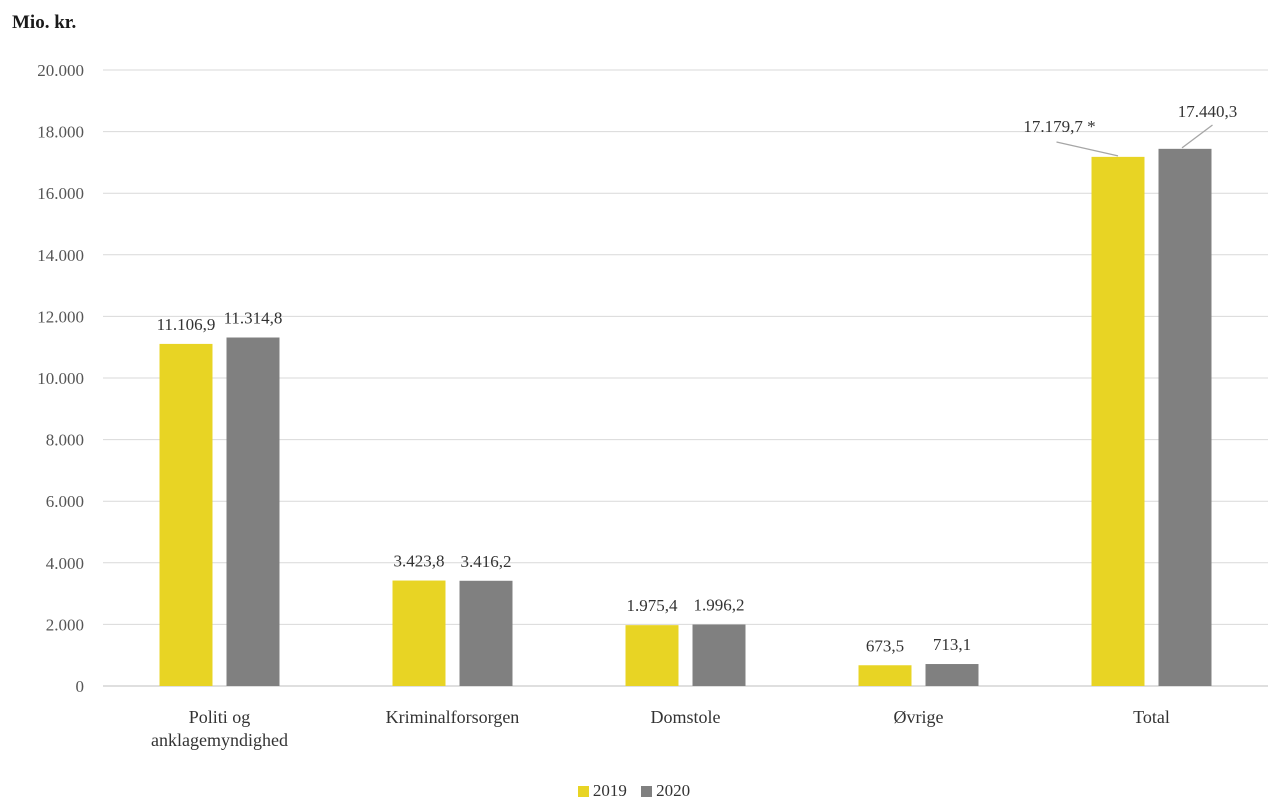 The width and height of the screenshot is (1268, 802). Describe the element at coordinates (653, 605) in the screenshot. I see `data-label-2019: 1.975,4` at that location.